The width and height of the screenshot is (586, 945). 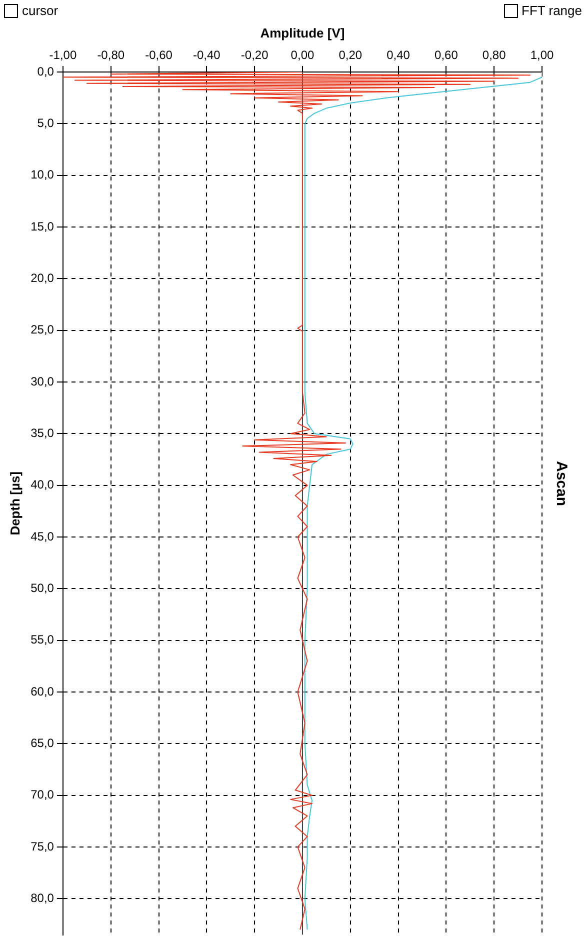 What do you see at coordinates (552, 10) in the screenshot?
I see `text: FFT range` at bounding box center [552, 10].